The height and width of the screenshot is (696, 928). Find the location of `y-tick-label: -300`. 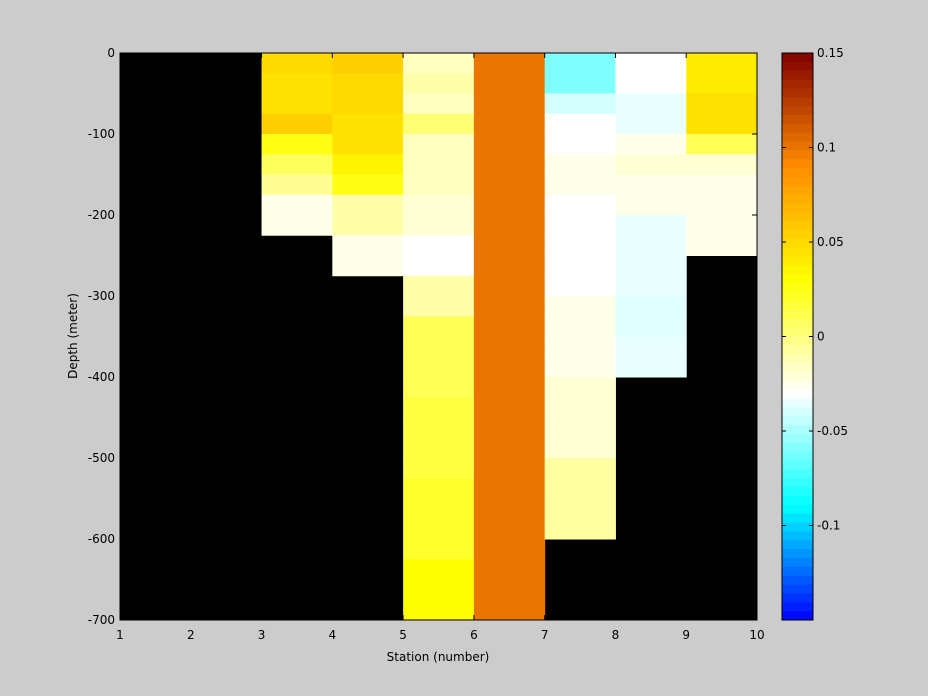

y-tick-label: -300 is located at coordinates (101, 296).